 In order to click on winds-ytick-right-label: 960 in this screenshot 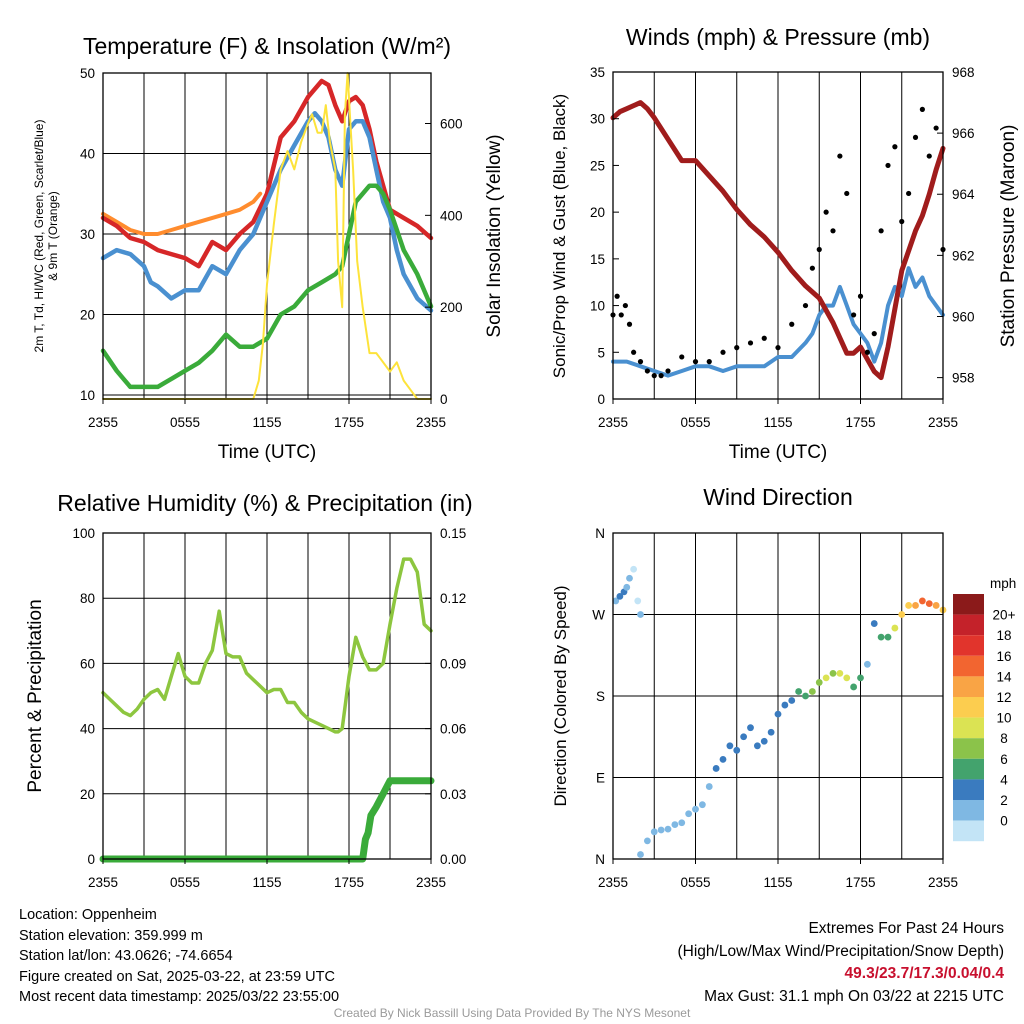, I will do `click(963, 316)`.